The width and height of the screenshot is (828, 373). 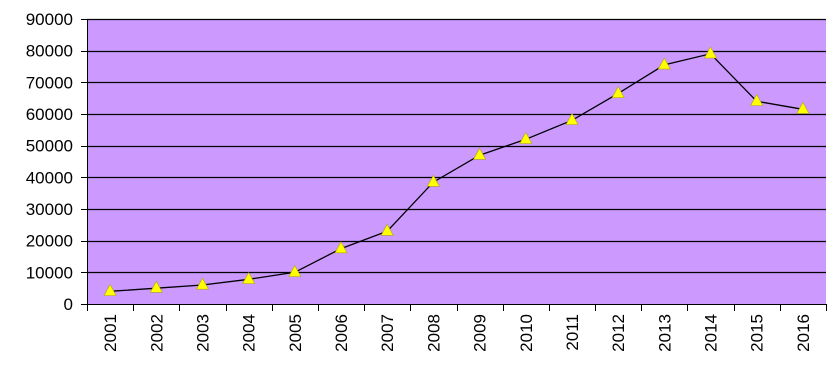 I want to click on y-tick-label: 30000, so click(x=49, y=209).